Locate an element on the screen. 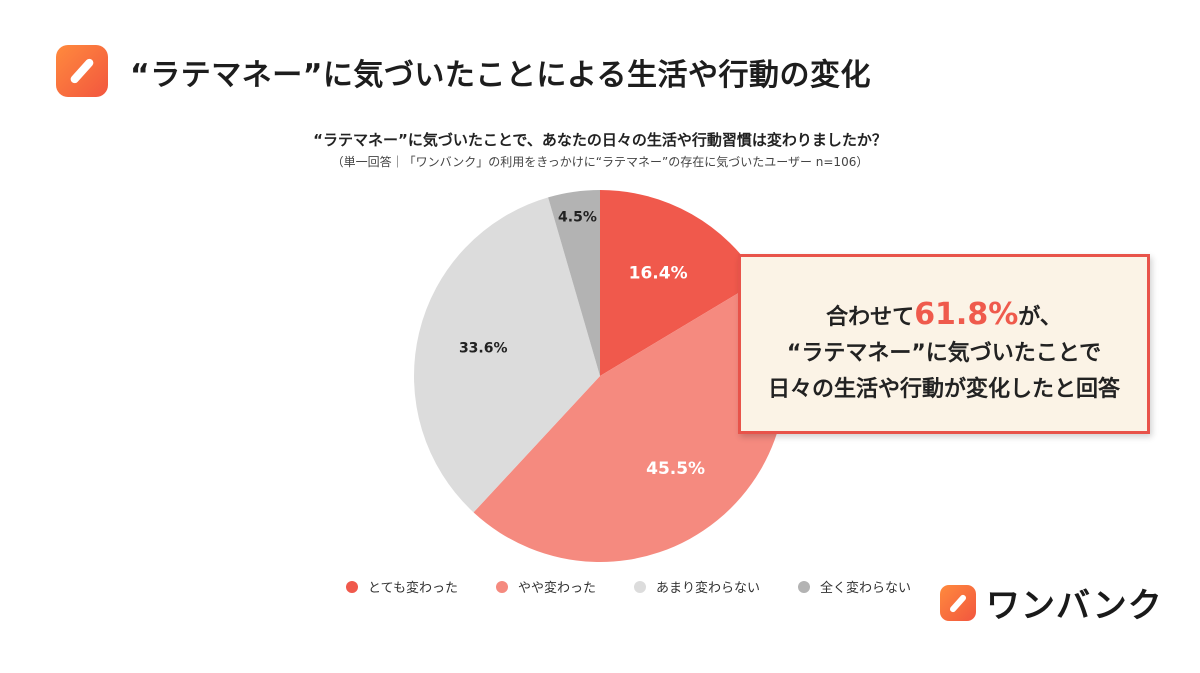 The image size is (1200, 673). callout-line-1: 合わせて61.8%が、 is located at coordinates (944, 316).